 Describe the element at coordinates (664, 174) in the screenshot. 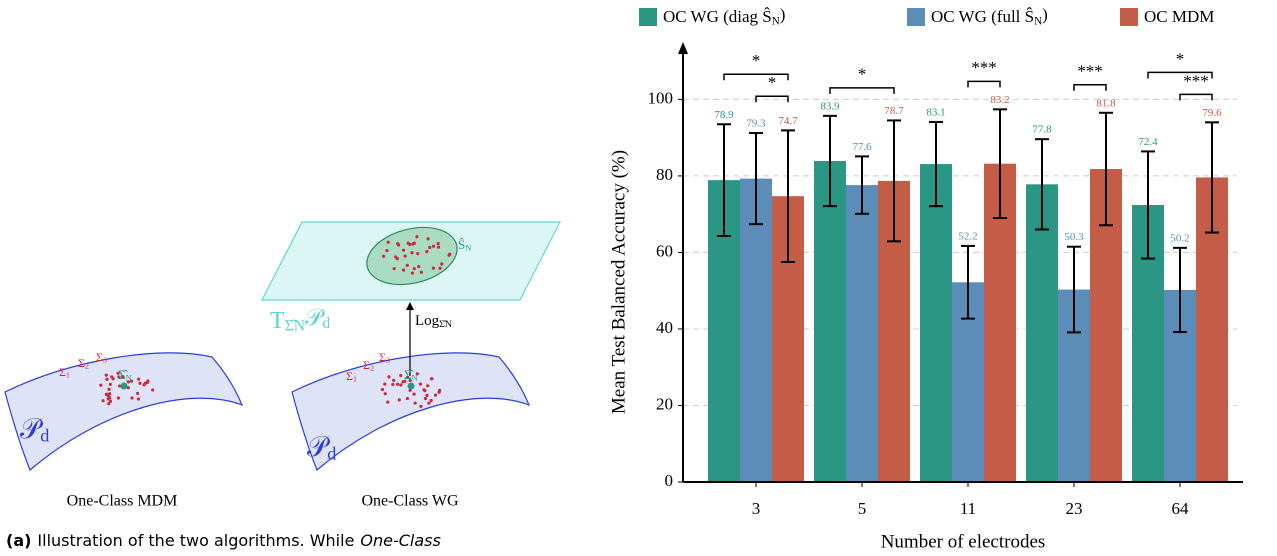

I see `y-tick-label: 80` at that location.